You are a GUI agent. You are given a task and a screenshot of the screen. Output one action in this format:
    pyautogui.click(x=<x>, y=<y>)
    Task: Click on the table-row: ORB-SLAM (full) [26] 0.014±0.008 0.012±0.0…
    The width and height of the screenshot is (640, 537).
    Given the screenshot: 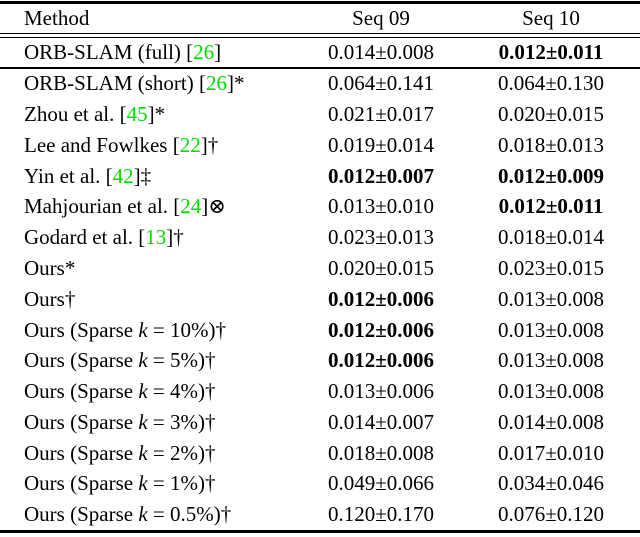 What is the action you would take?
    pyautogui.click(x=320, y=52)
    